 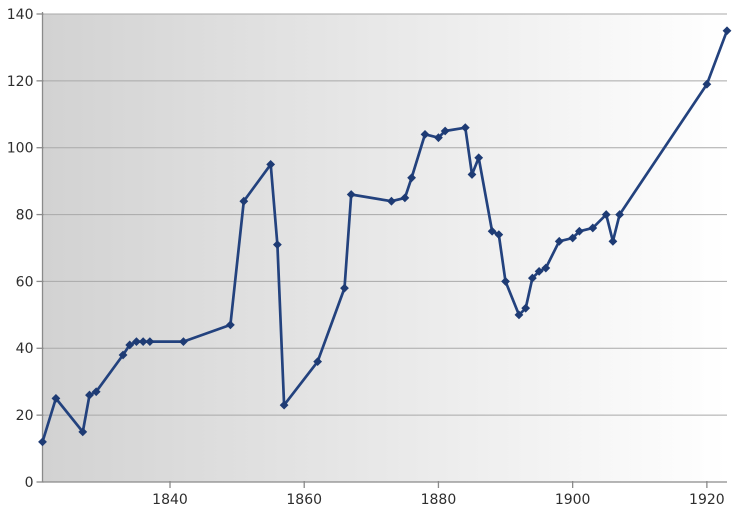 I want to click on x-axis-tick-label: 1880, so click(x=439, y=500).